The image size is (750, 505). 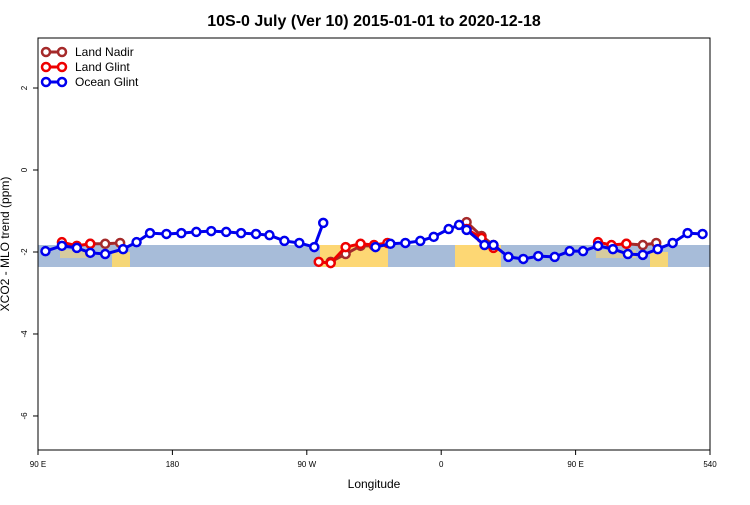 What do you see at coordinates (24, 416) in the screenshot?
I see `y-tick-label: -6` at bounding box center [24, 416].